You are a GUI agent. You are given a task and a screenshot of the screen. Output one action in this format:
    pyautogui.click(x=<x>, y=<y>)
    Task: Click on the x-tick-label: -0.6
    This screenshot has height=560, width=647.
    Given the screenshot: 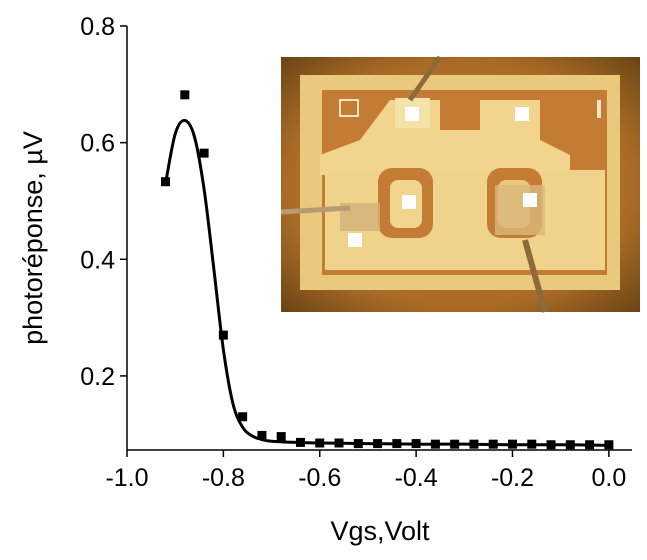 What is the action you would take?
    pyautogui.click(x=319, y=478)
    